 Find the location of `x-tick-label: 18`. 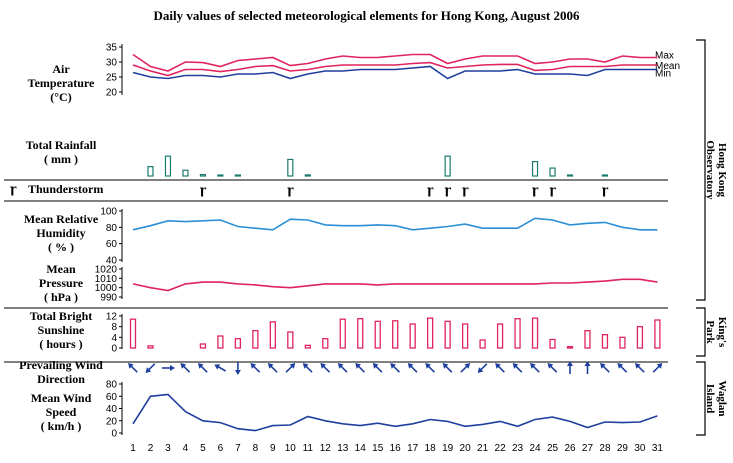

x-tick-label: 18 is located at coordinates (431, 448).